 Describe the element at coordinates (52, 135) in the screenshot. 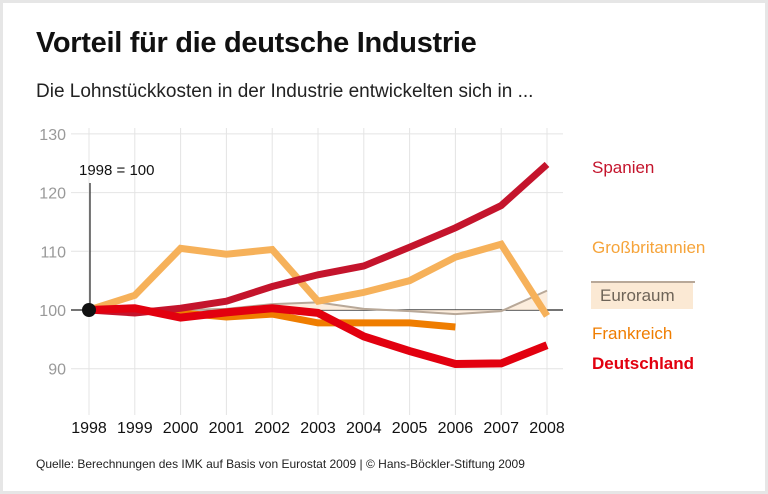

I see `y-tick-label: 130` at that location.